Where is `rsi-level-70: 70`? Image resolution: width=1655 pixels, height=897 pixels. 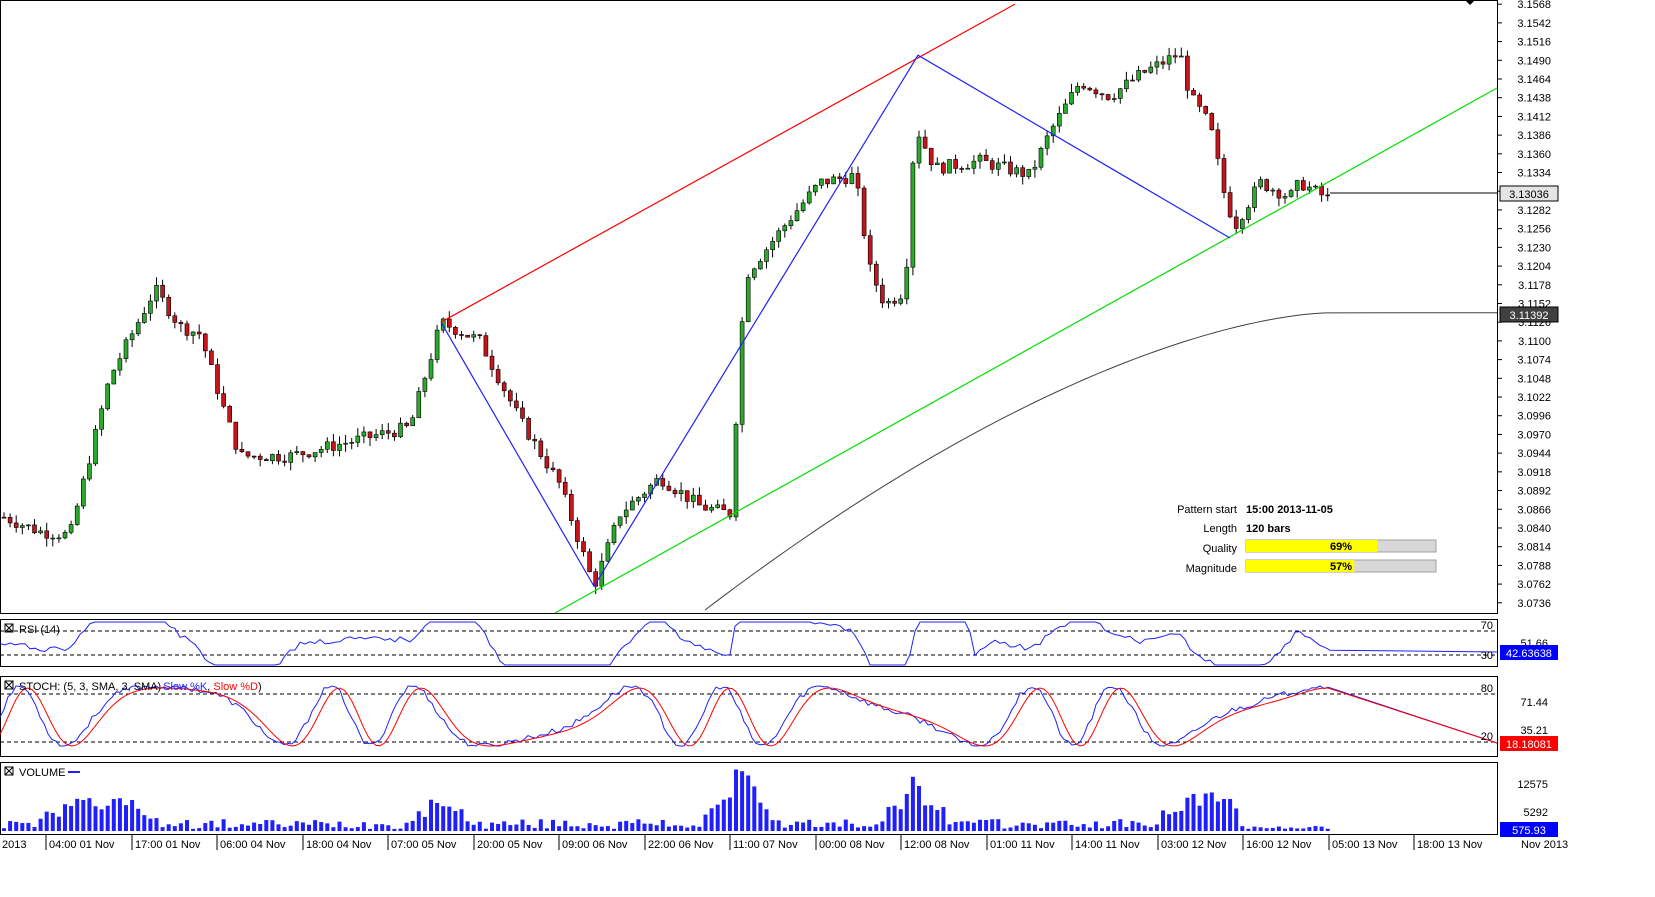
rsi-level-70: 70 is located at coordinates (1487, 626).